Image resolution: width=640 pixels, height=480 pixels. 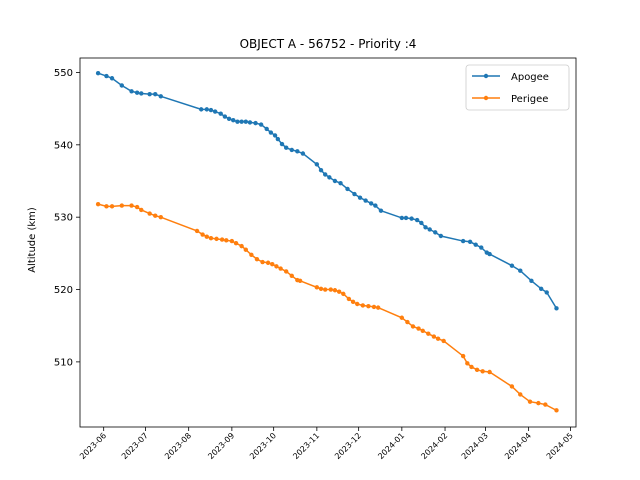 I want to click on x-tick-label: 2024-01, so click(x=391, y=446).